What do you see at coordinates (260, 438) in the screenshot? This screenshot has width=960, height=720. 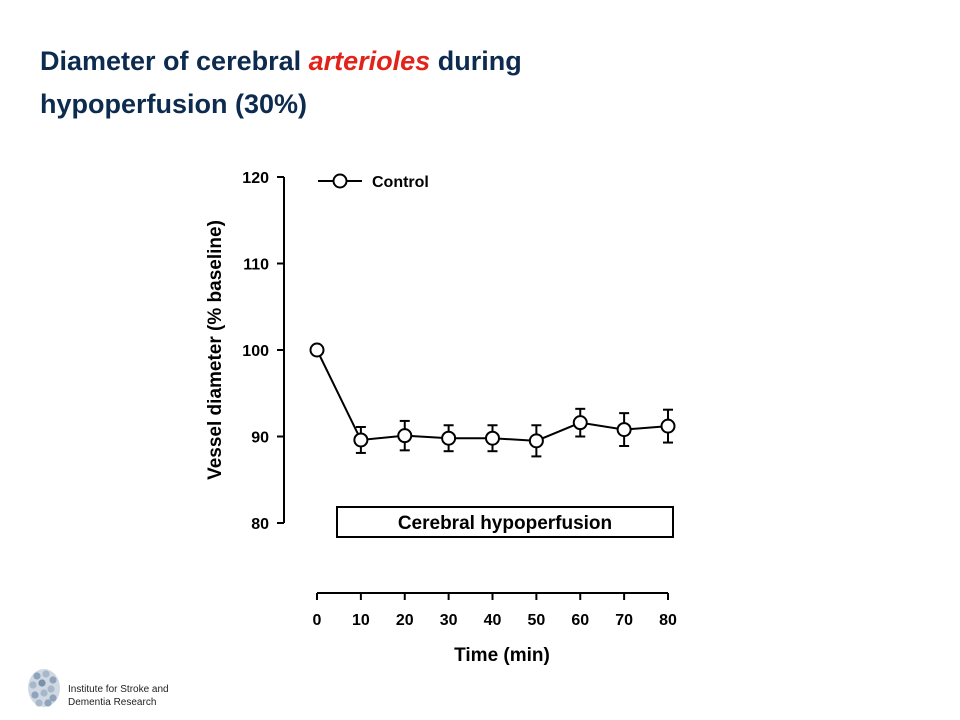 I see `y-tick-label: 90` at bounding box center [260, 438].